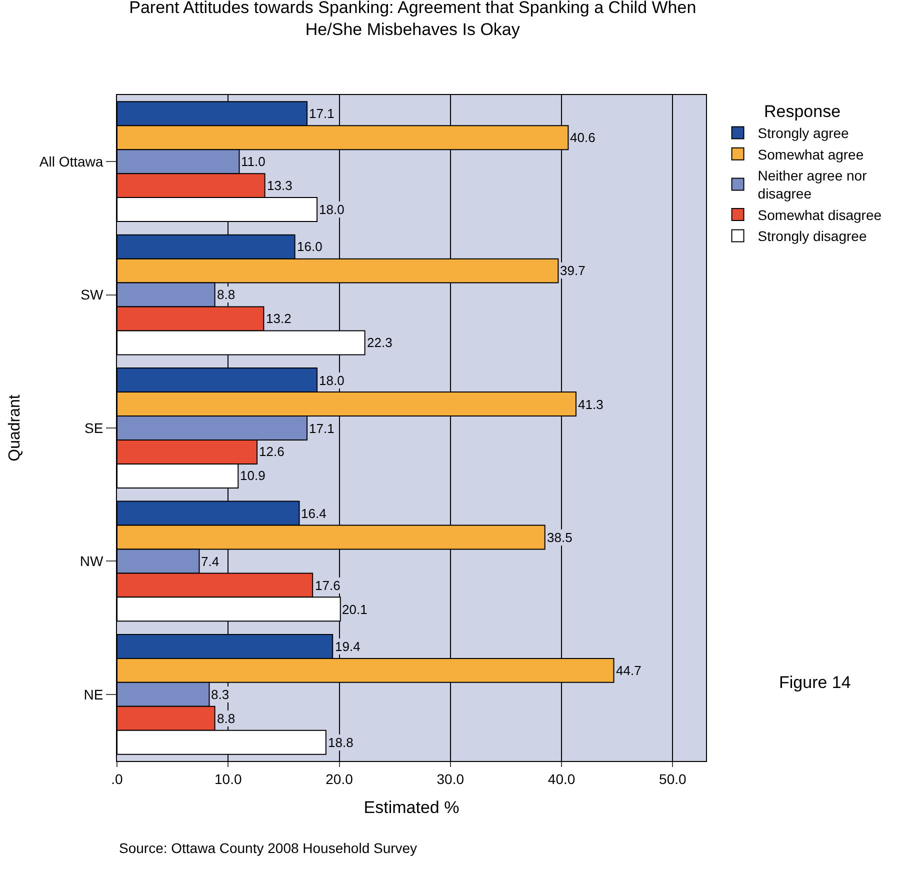 The image size is (917, 871). Describe the element at coordinates (591, 404) in the screenshot. I see `data-label: 41.3` at that location.